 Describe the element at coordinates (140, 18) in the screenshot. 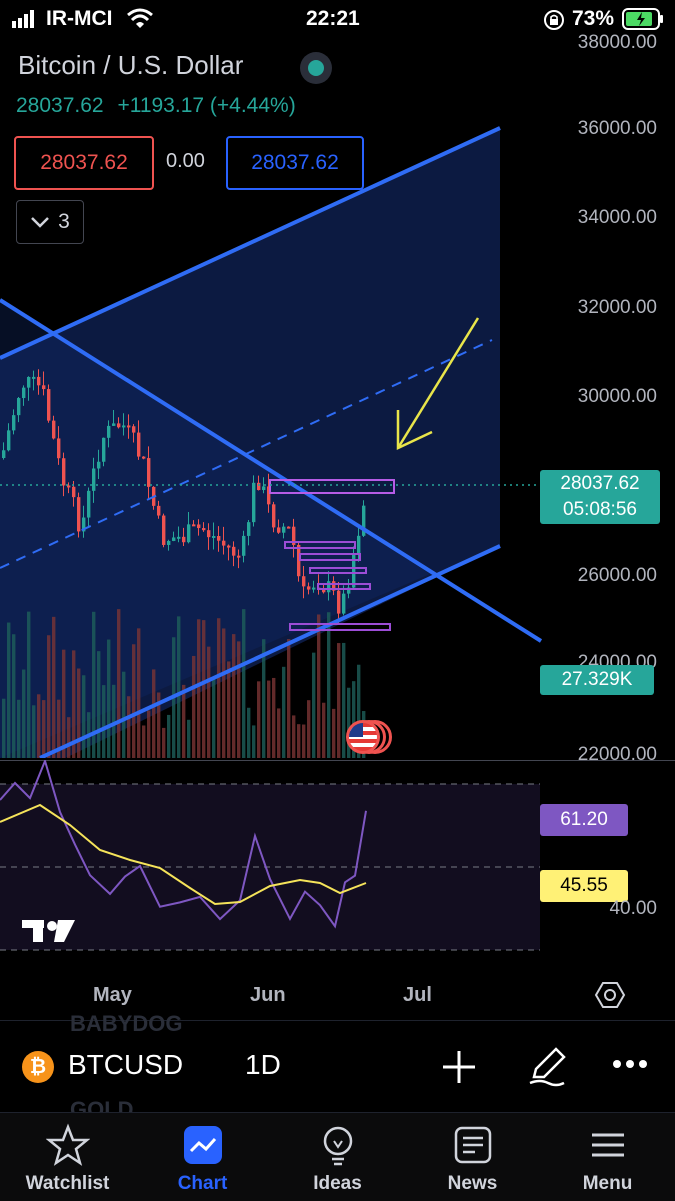

I see `wifi-icon` at that location.